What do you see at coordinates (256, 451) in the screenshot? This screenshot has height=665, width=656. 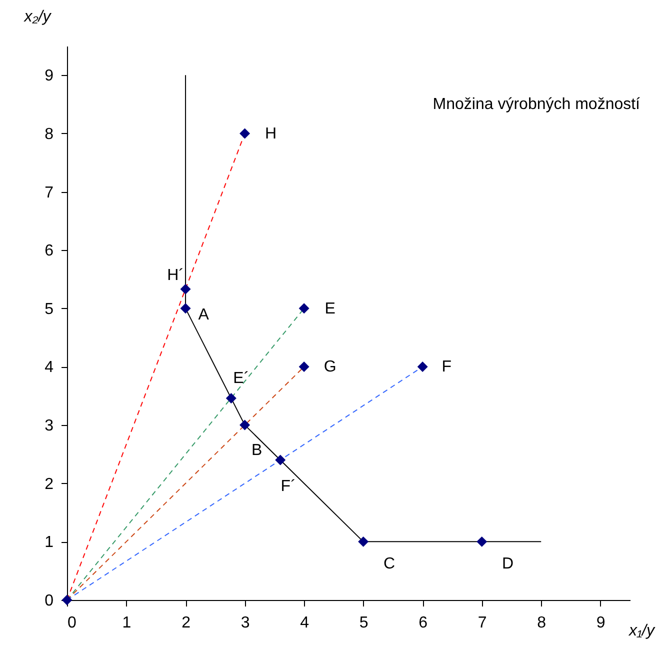 I see `annotation: B` at bounding box center [256, 451].